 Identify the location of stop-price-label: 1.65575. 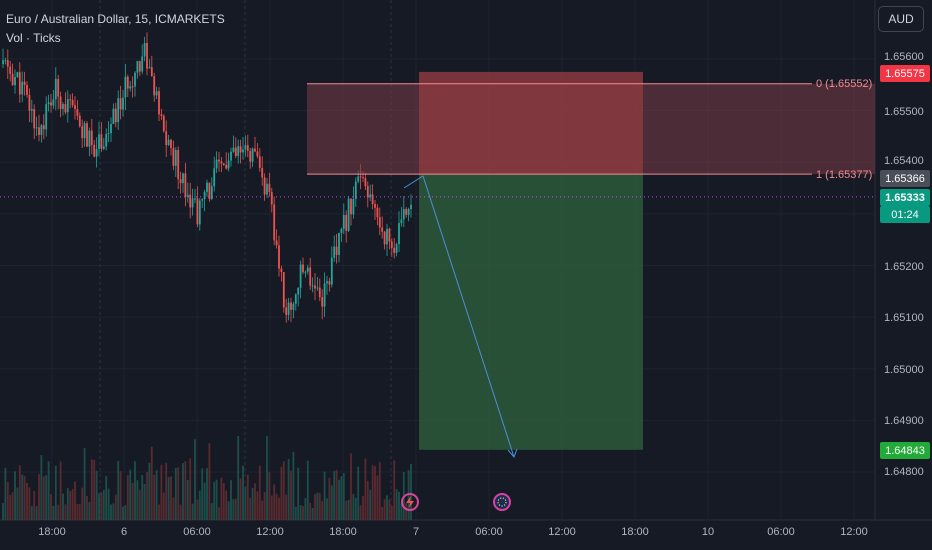
(905, 73).